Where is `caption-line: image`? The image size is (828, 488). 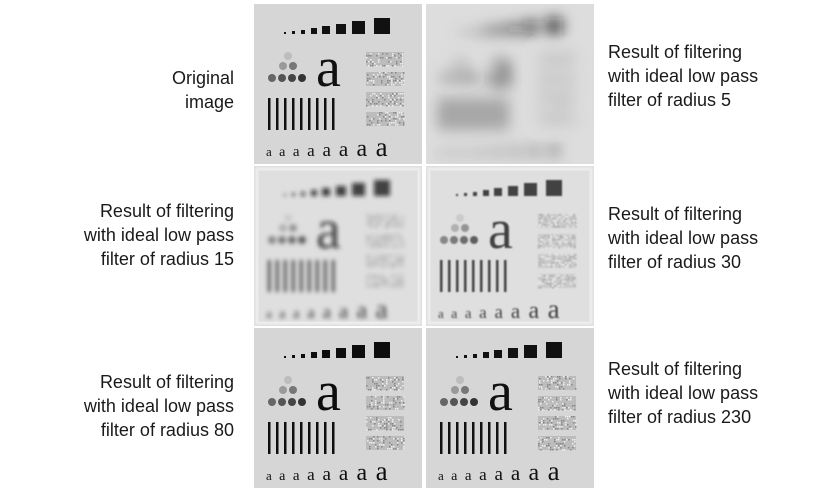 caption-line: image is located at coordinates (209, 102).